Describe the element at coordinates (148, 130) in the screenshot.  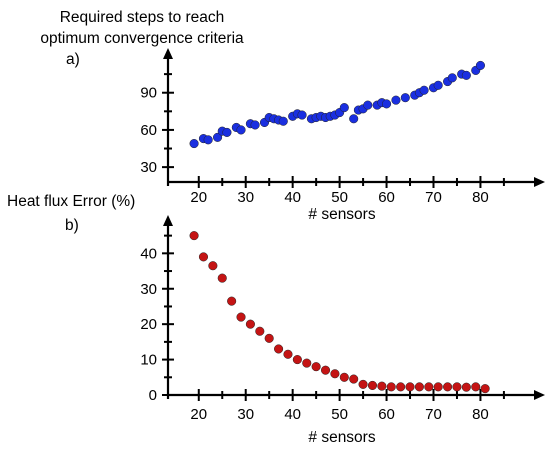
I see `y-tick-label: 60` at that location.